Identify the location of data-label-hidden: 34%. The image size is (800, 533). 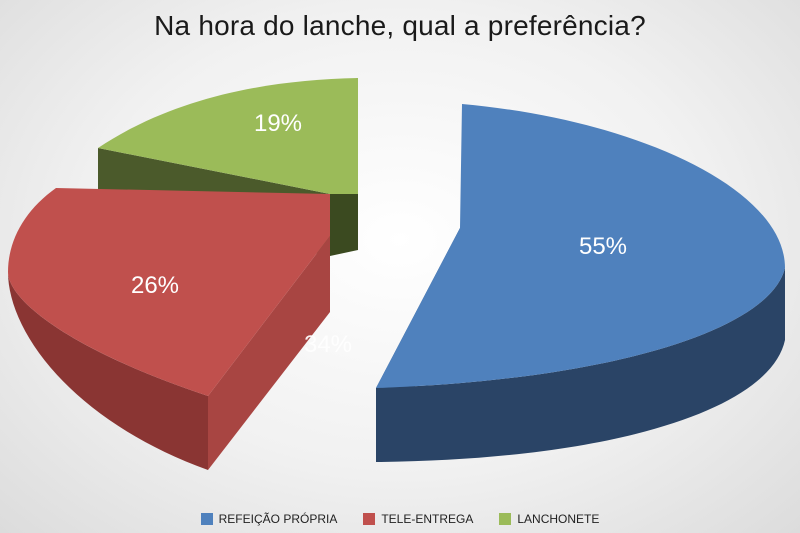
(328, 344).